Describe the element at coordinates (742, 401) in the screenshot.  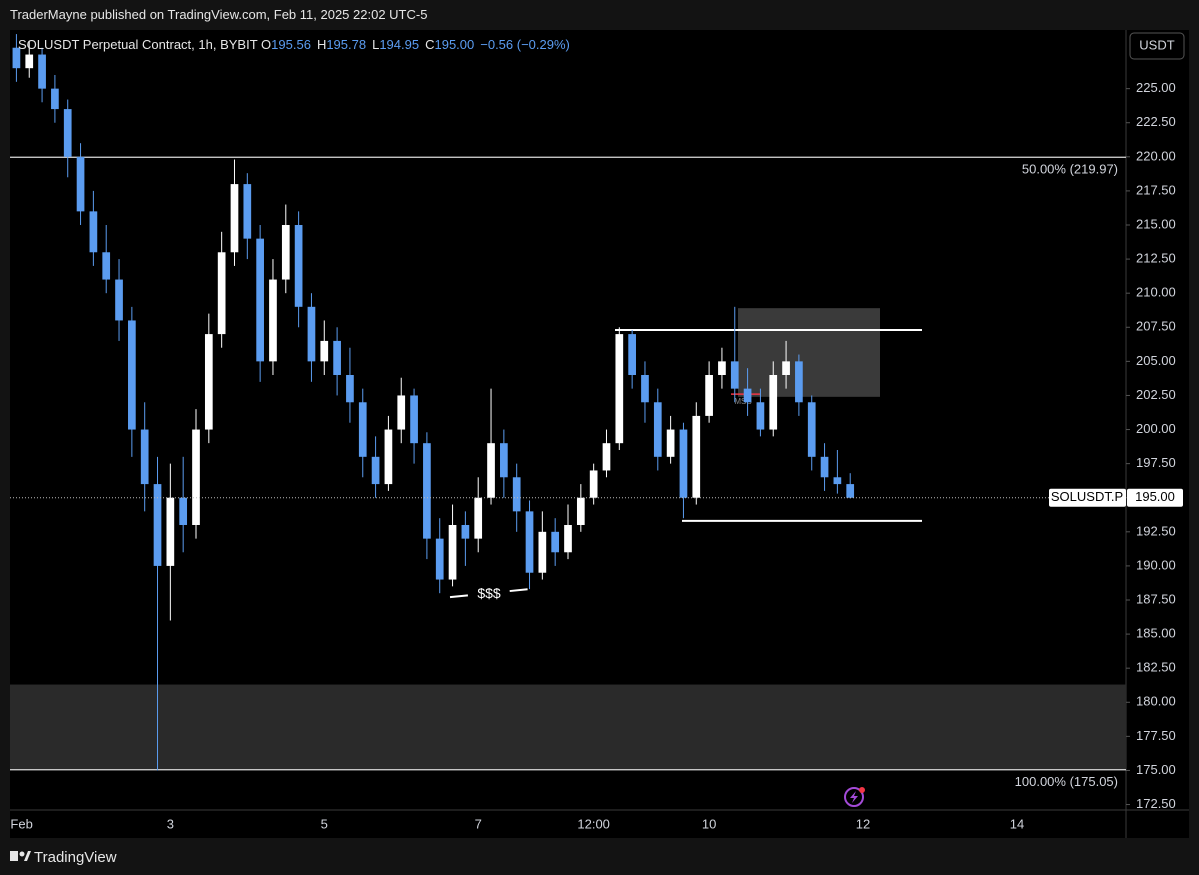
I see `mss-label: MSS` at that location.